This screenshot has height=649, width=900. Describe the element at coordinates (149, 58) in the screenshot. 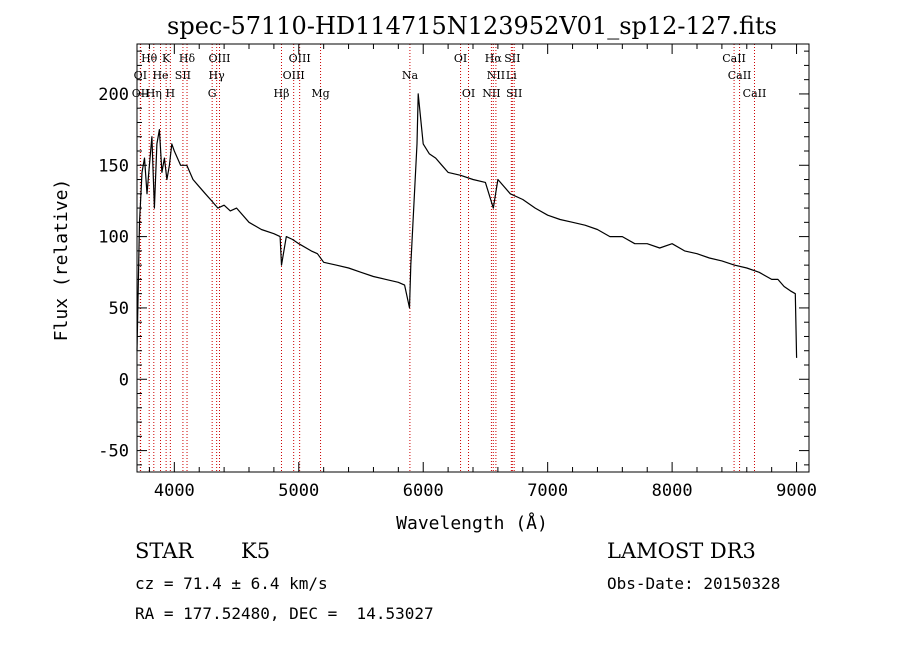

I see `line-label: Hθ` at that location.